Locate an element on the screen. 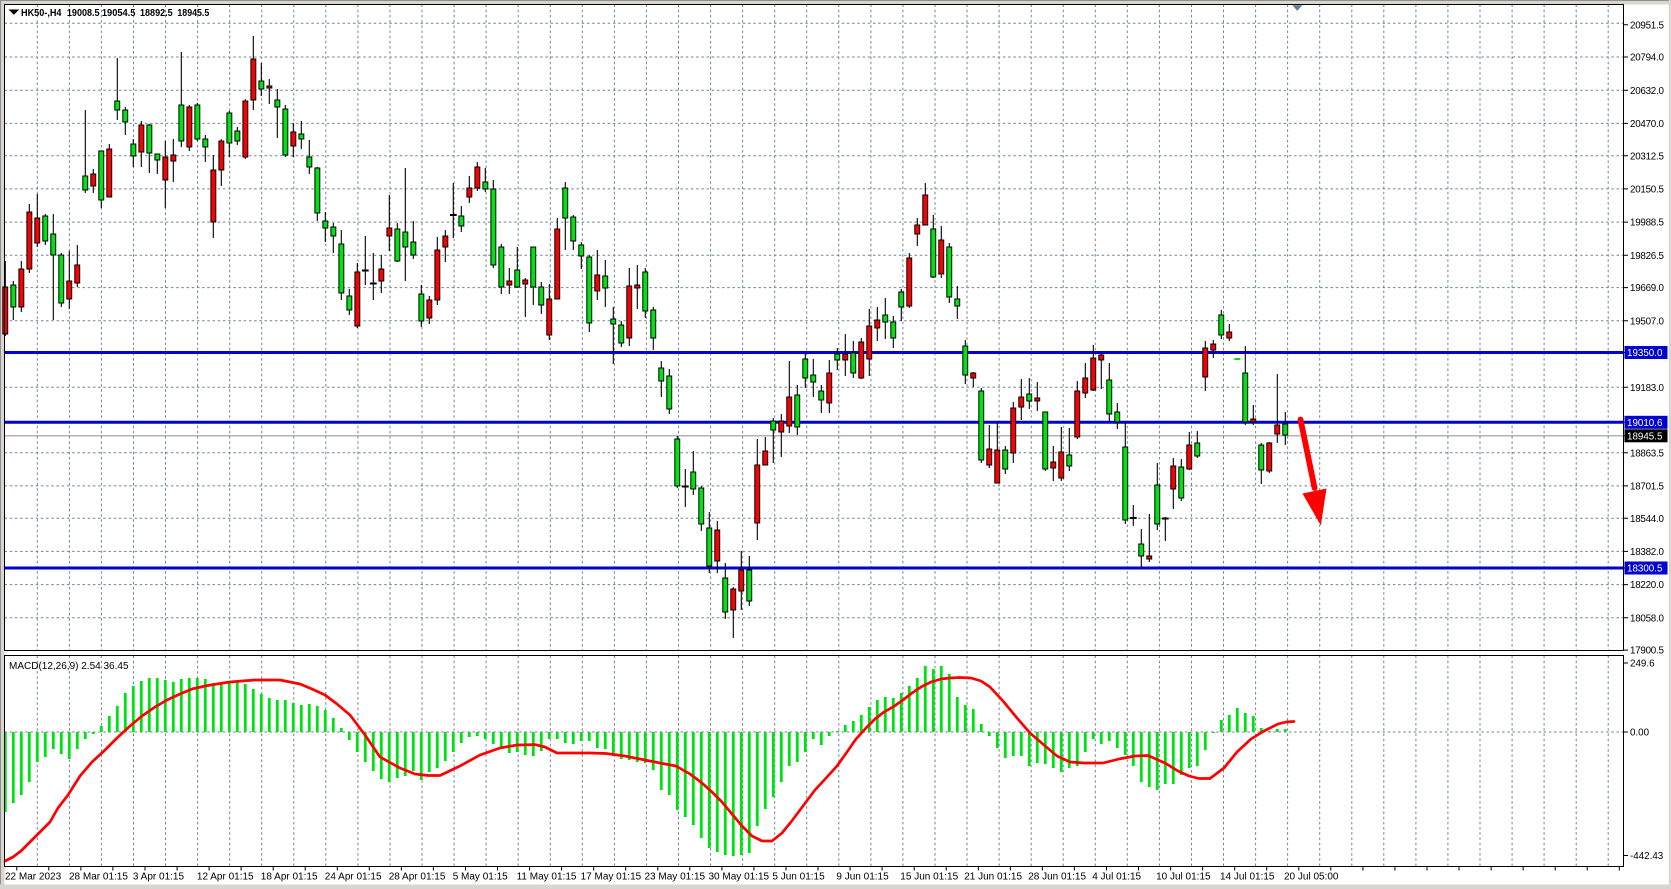 The width and height of the screenshot is (1671, 889). svg-text: 0.00 is located at coordinates (1640, 733).